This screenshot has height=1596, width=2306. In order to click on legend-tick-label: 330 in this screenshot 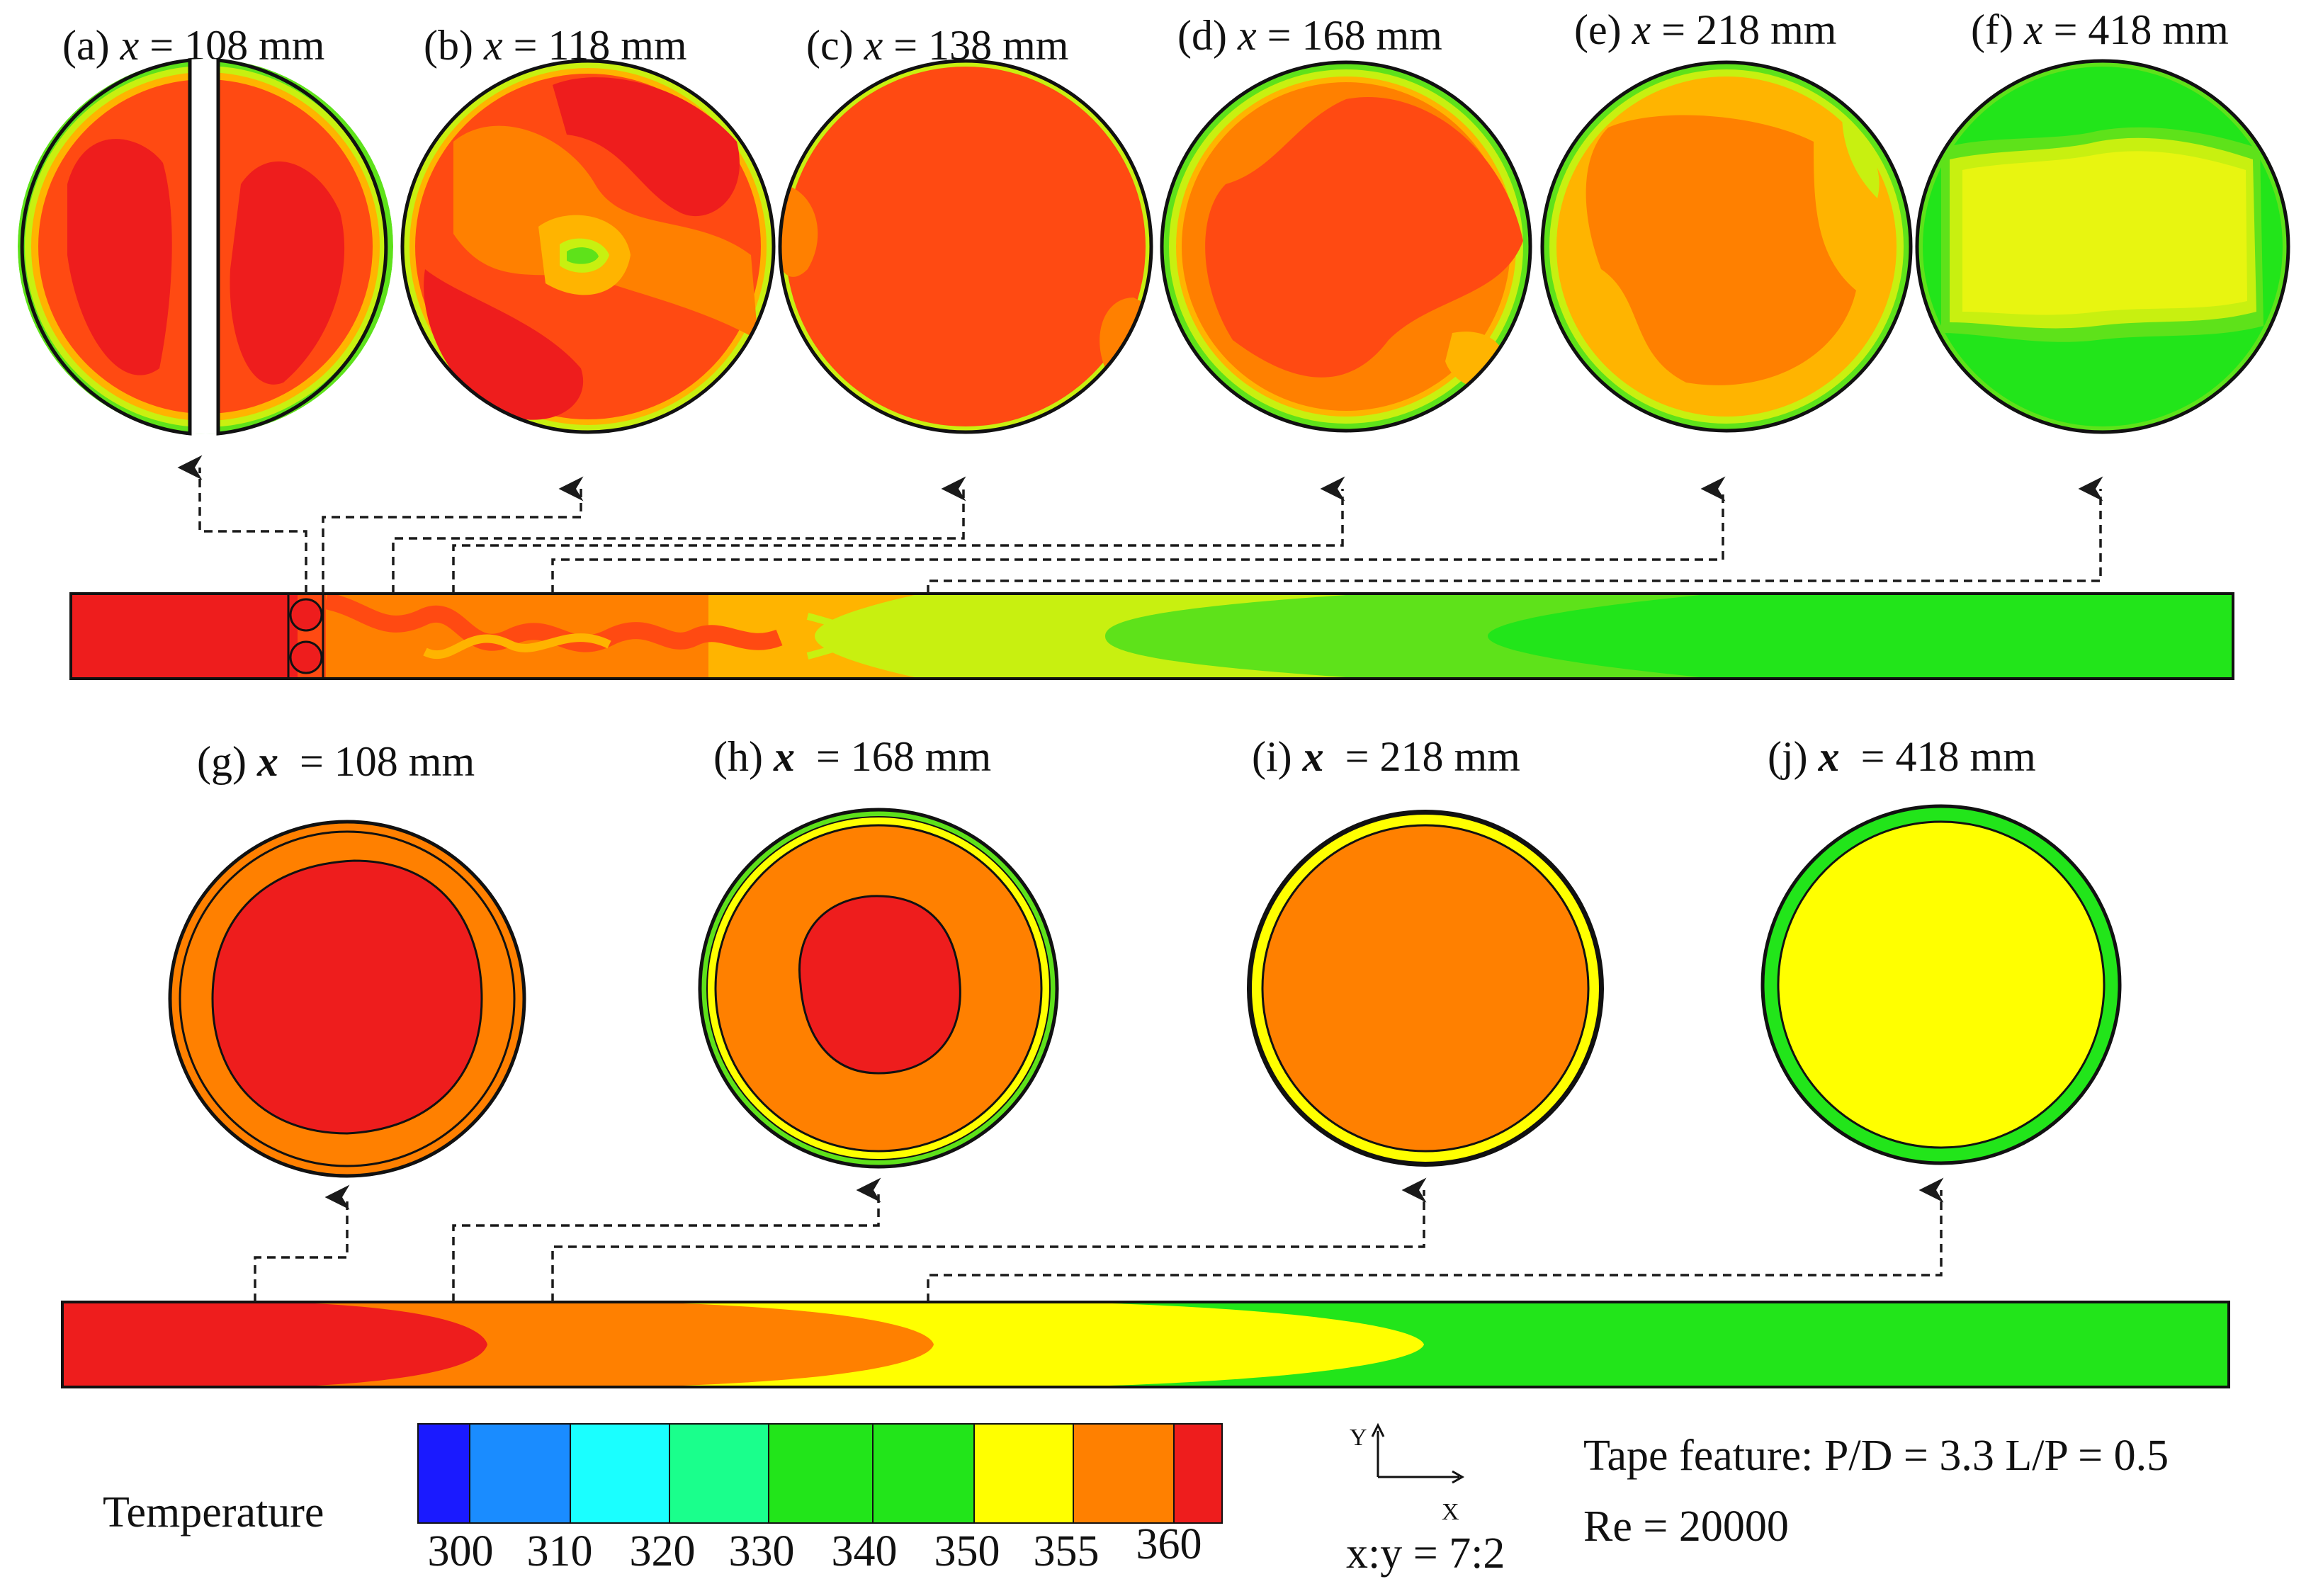, I will do `click(762, 1551)`.